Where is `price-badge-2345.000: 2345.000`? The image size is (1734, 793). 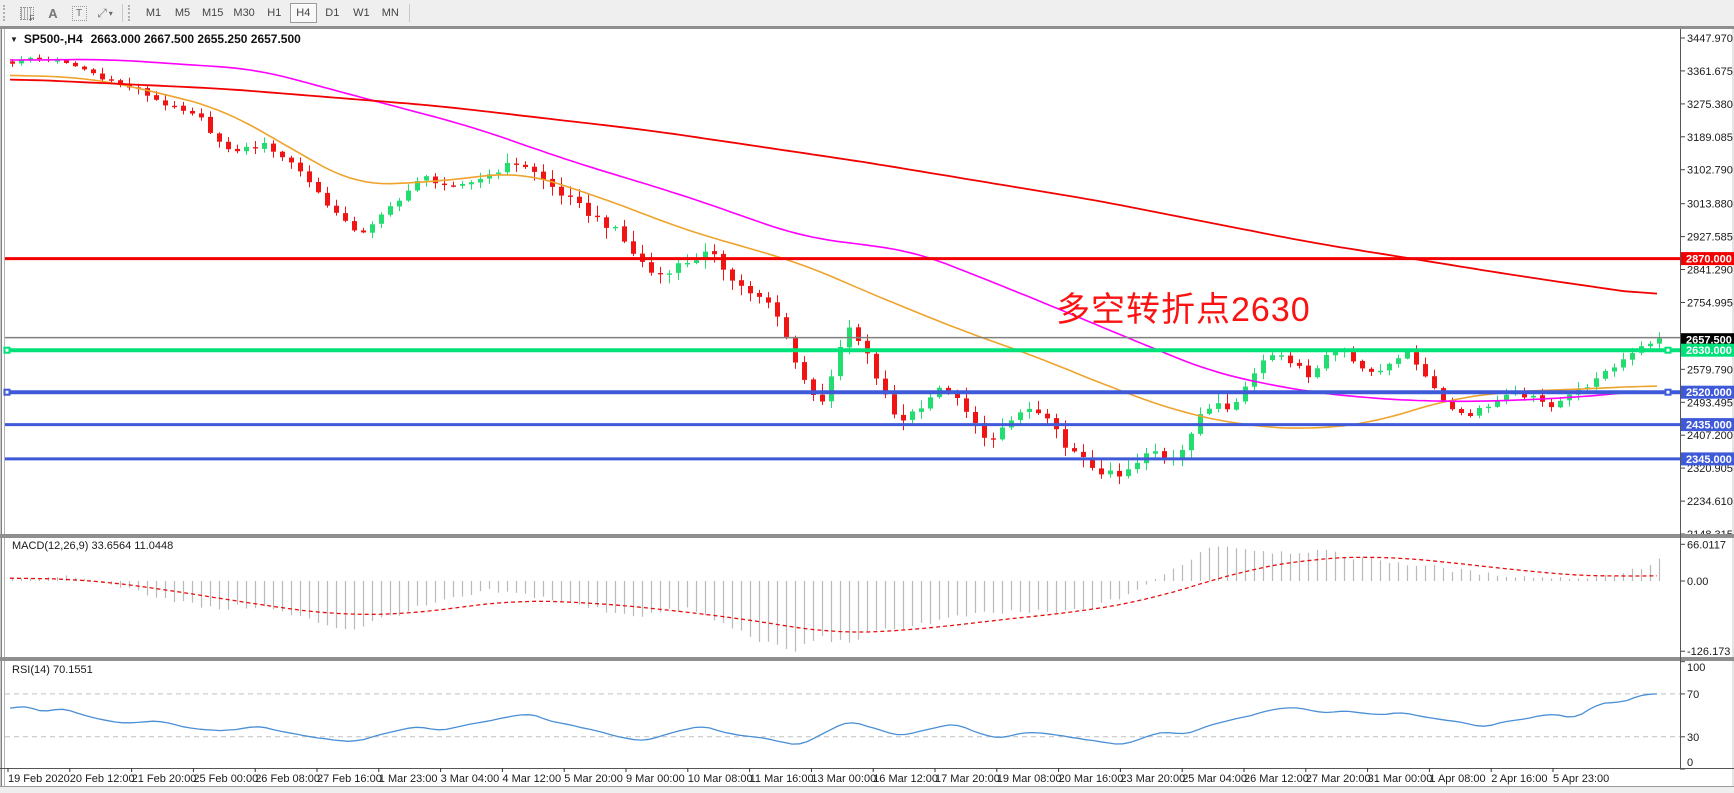
price-badge-2345.000: 2345.000 is located at coordinates (1707, 459).